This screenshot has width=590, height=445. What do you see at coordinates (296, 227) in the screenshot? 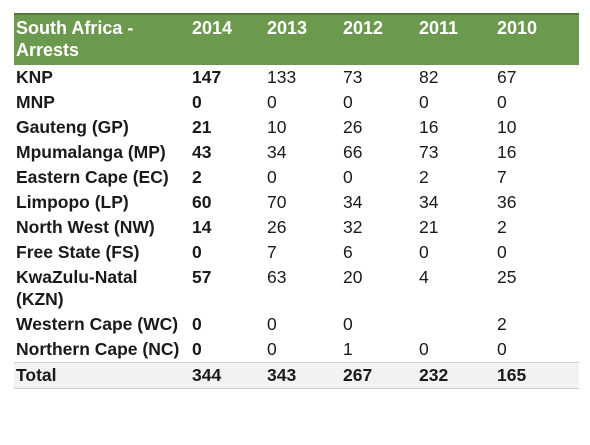
I see `table-row: North West (NW) 14 26 32 21 2` at bounding box center [296, 227].